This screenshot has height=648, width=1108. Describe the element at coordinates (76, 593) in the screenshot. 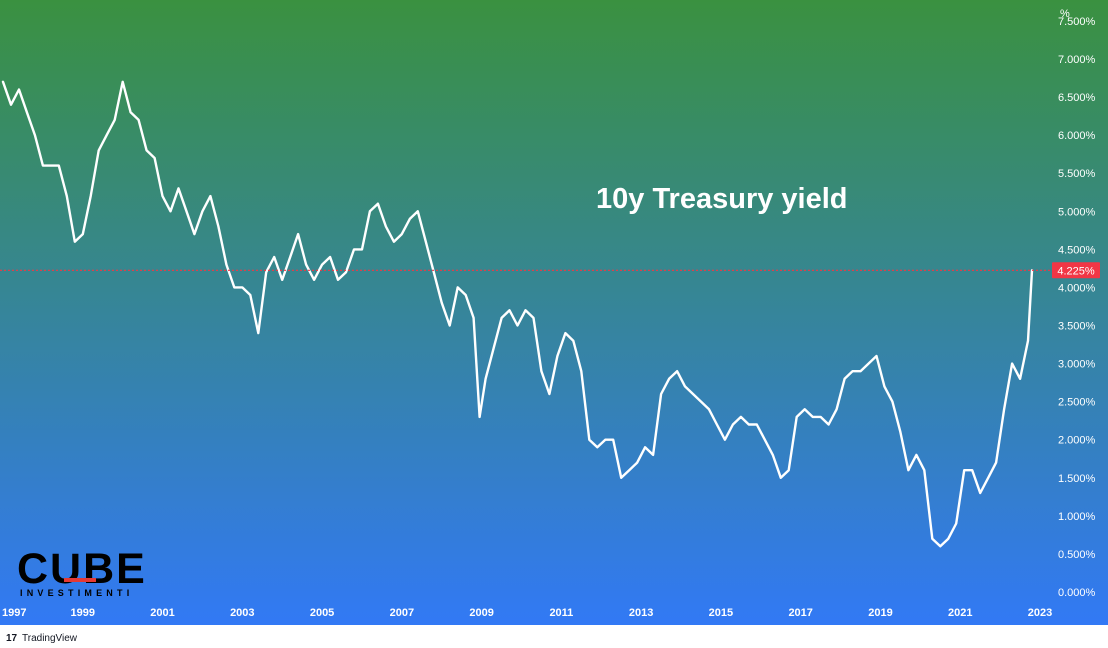

I see `logo-subtitle: INVESTIMENTI` at that location.